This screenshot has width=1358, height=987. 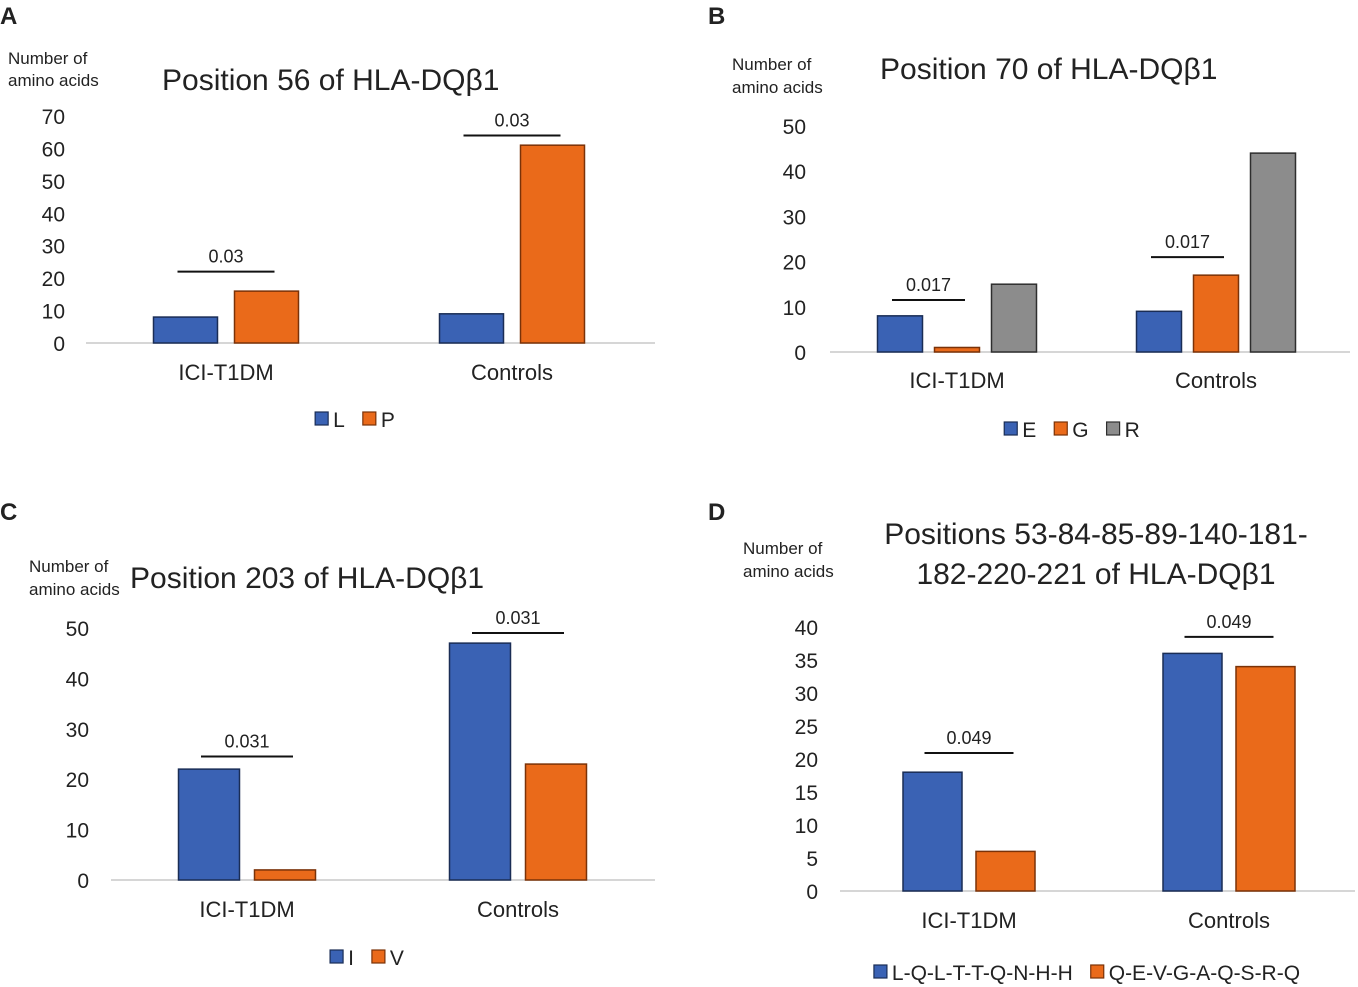 What do you see at coordinates (77, 780) in the screenshot?
I see `chart-c-ytick-2: 20` at bounding box center [77, 780].